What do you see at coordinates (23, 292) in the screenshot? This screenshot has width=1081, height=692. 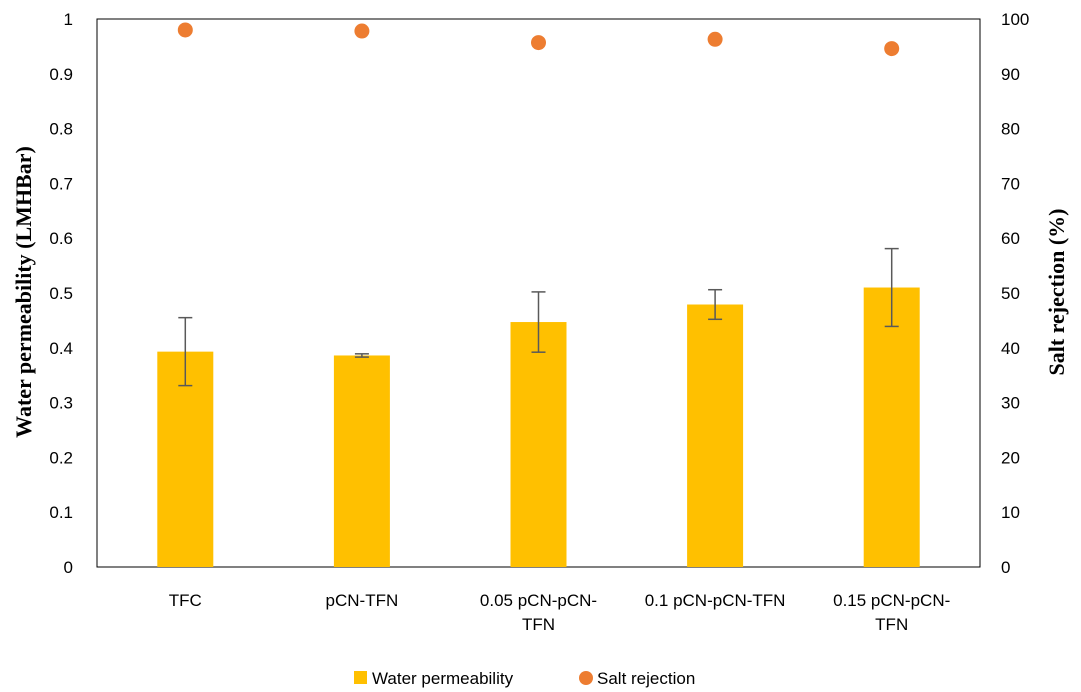 I see `left-axis-title: Water permeability (LMHBar)` at bounding box center [23, 292].